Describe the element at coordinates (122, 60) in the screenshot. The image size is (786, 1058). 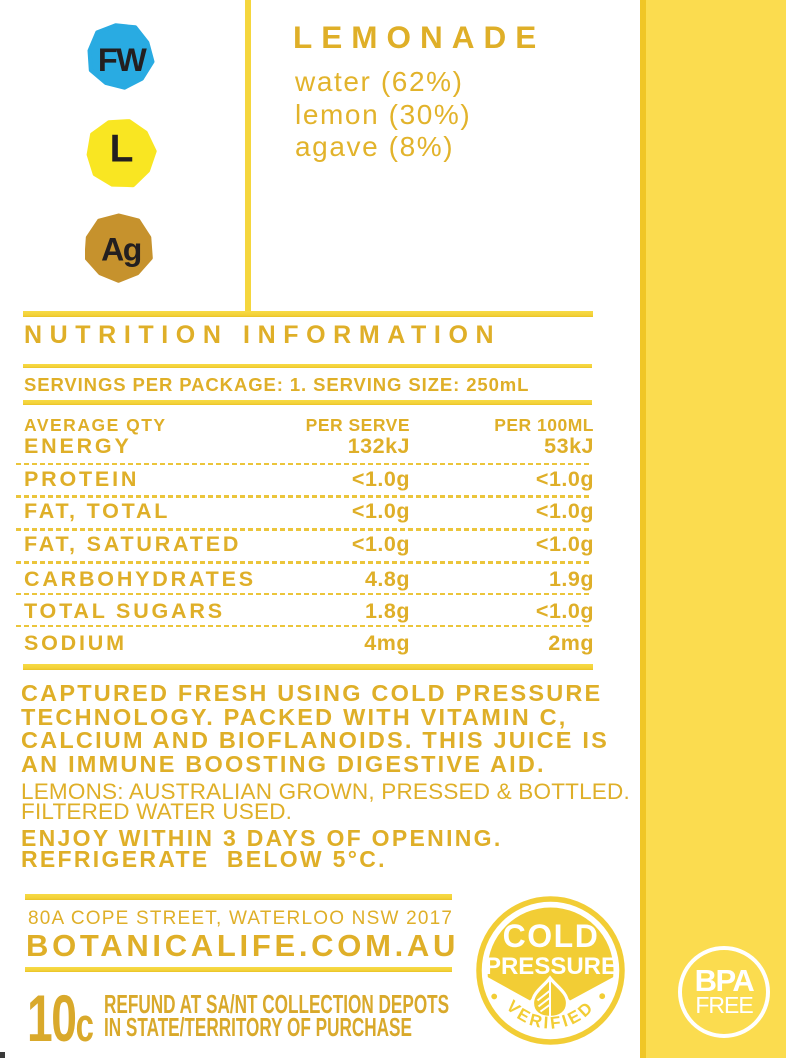
I see `svg-text: FW` at that location.